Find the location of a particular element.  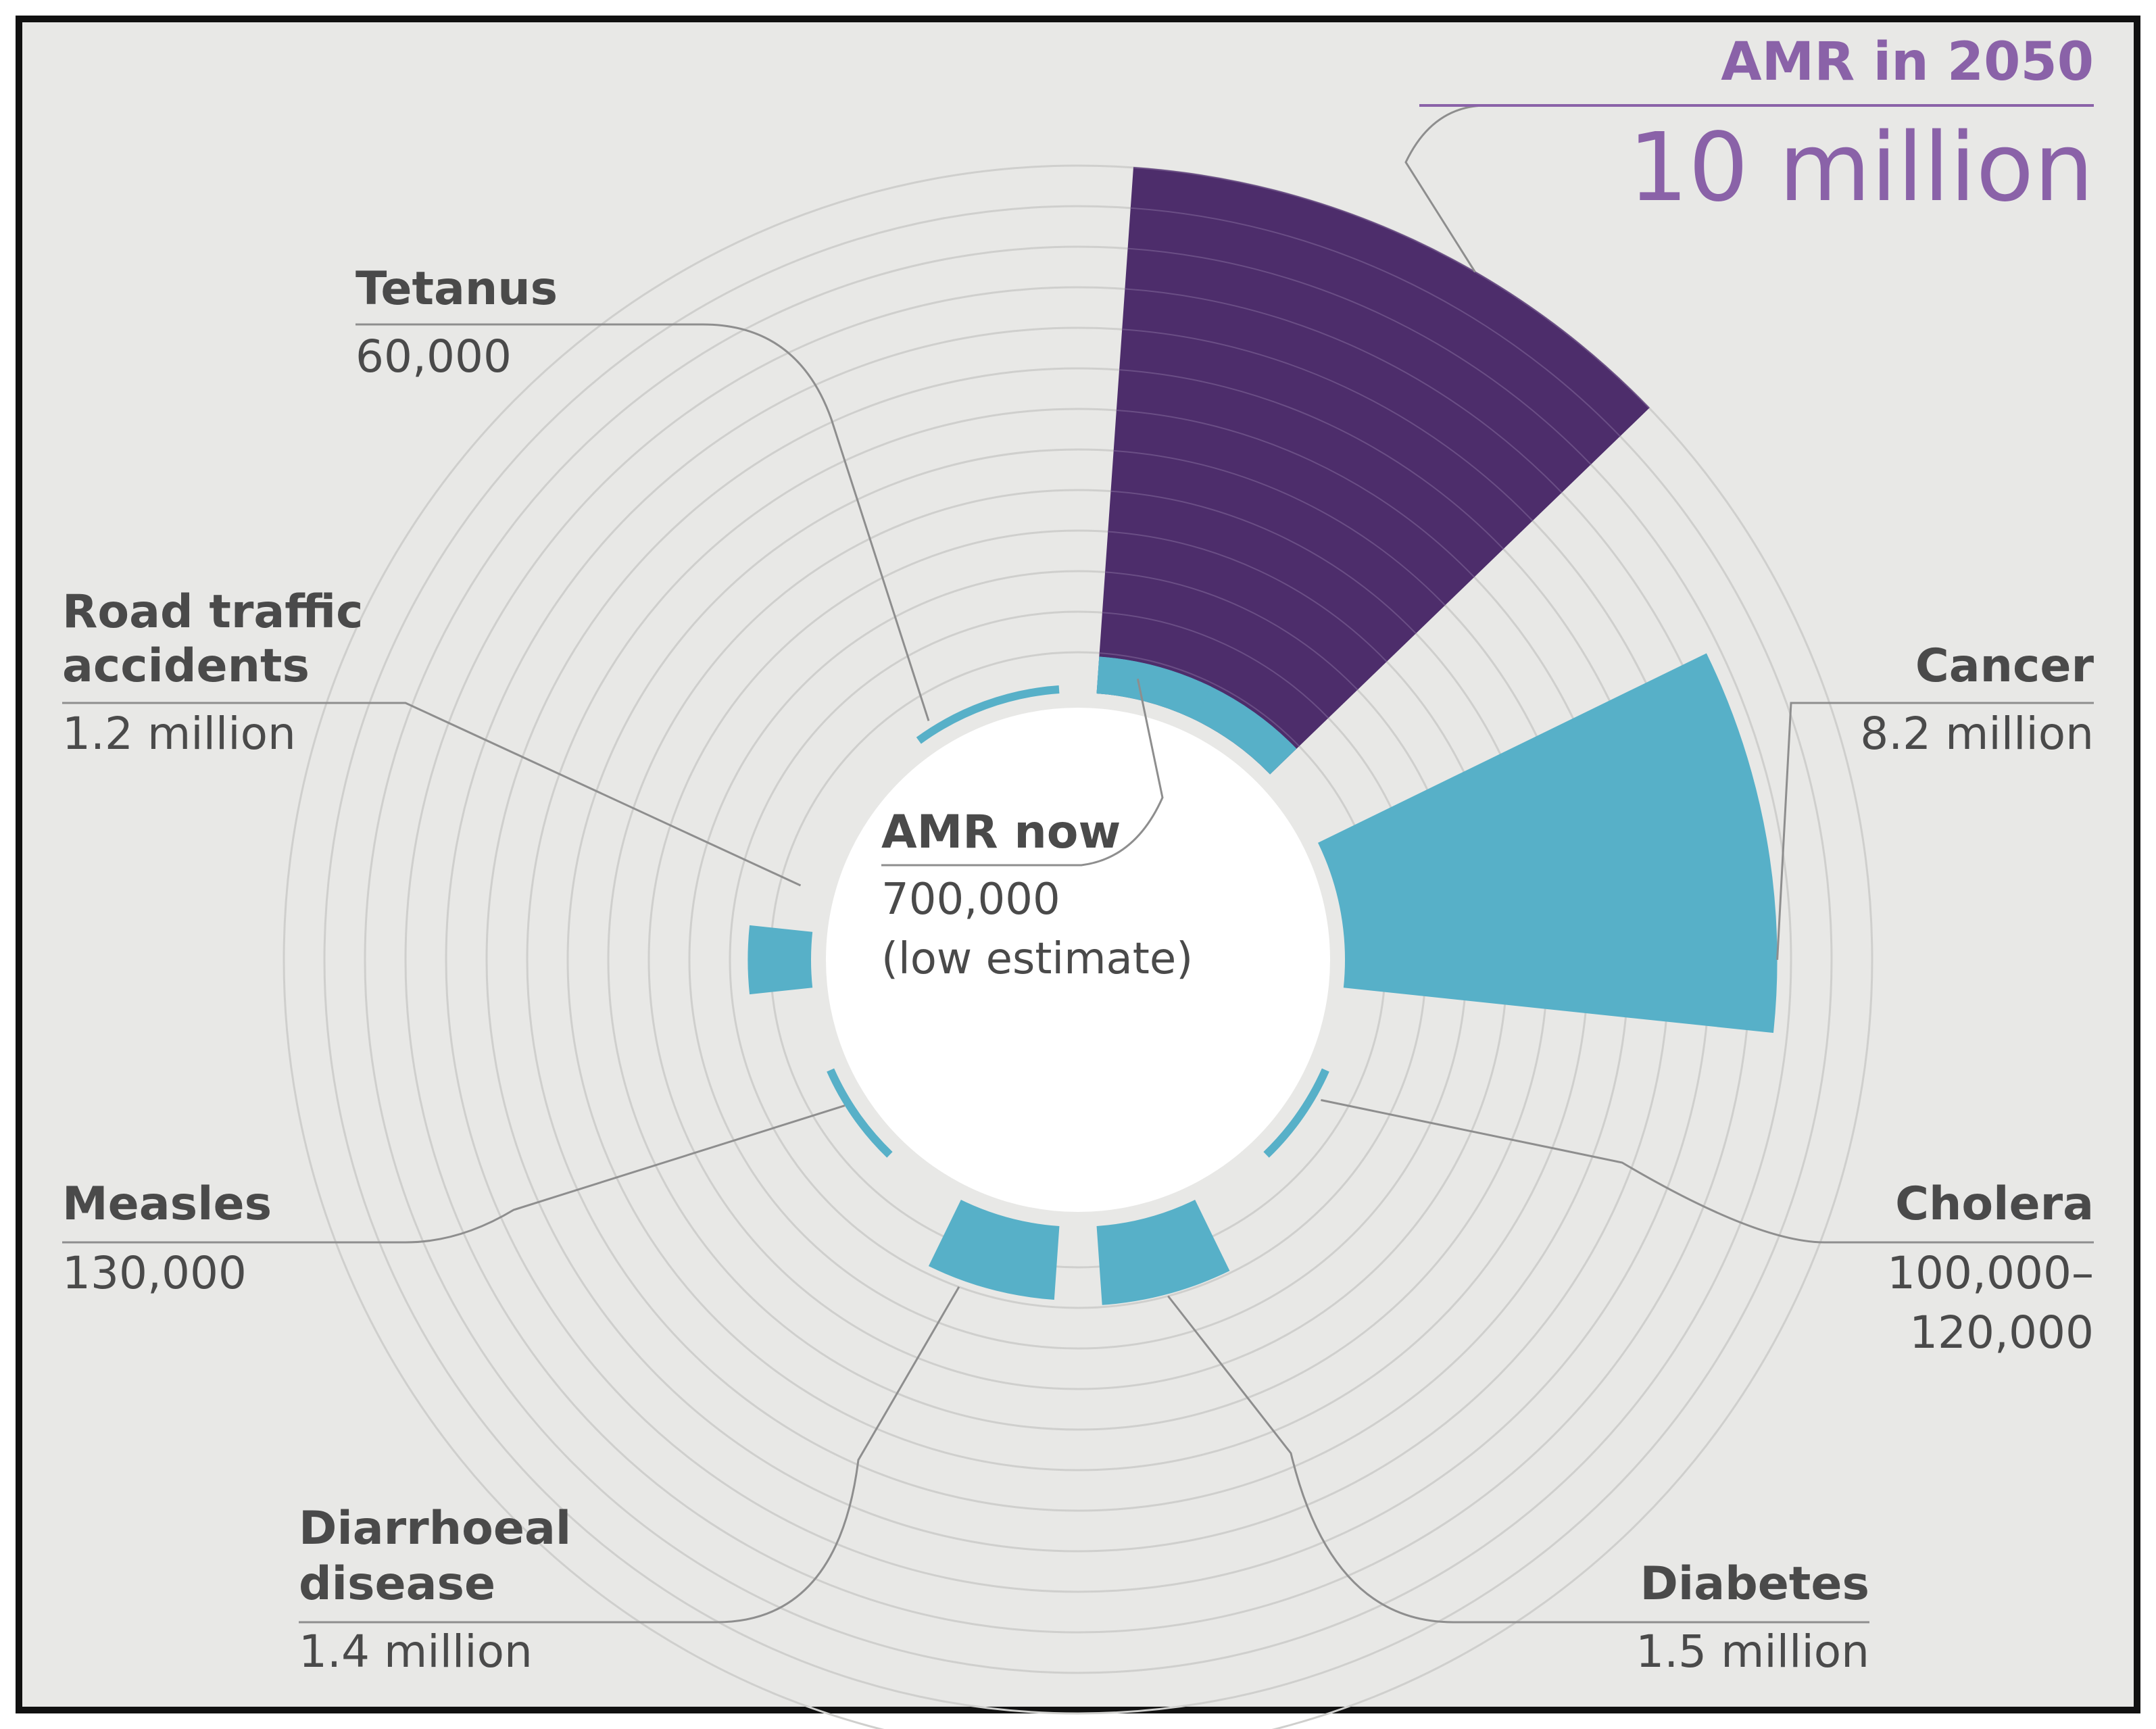

label-cholera-value-2: 120,000 is located at coordinates (2001, 1333).